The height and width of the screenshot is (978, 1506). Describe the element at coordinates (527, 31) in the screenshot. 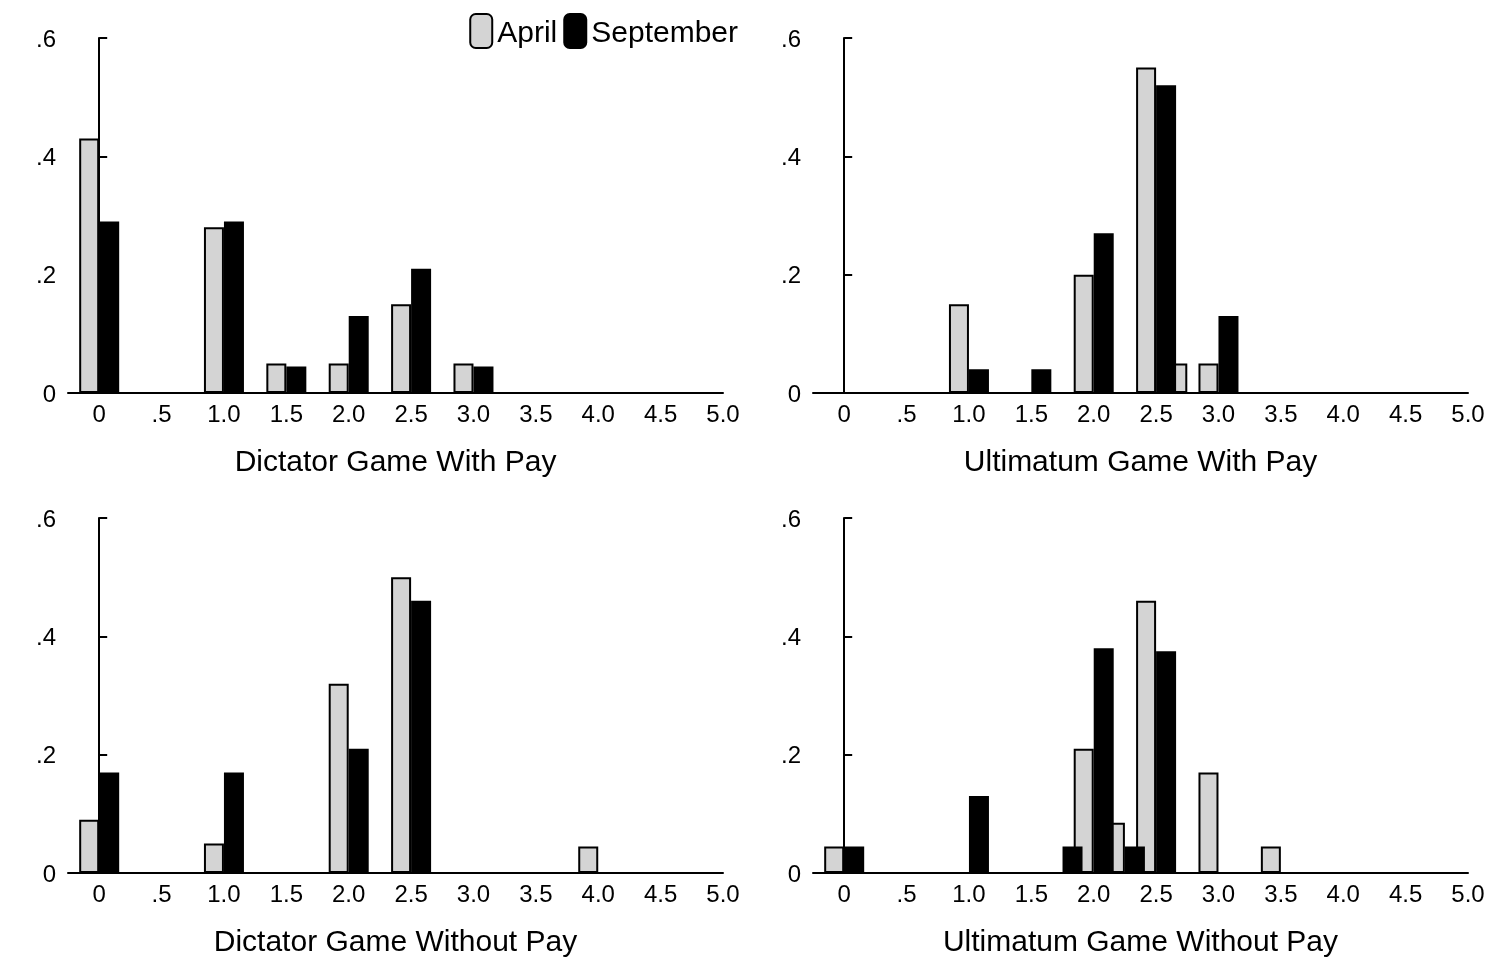

I see `legend-label: April` at that location.